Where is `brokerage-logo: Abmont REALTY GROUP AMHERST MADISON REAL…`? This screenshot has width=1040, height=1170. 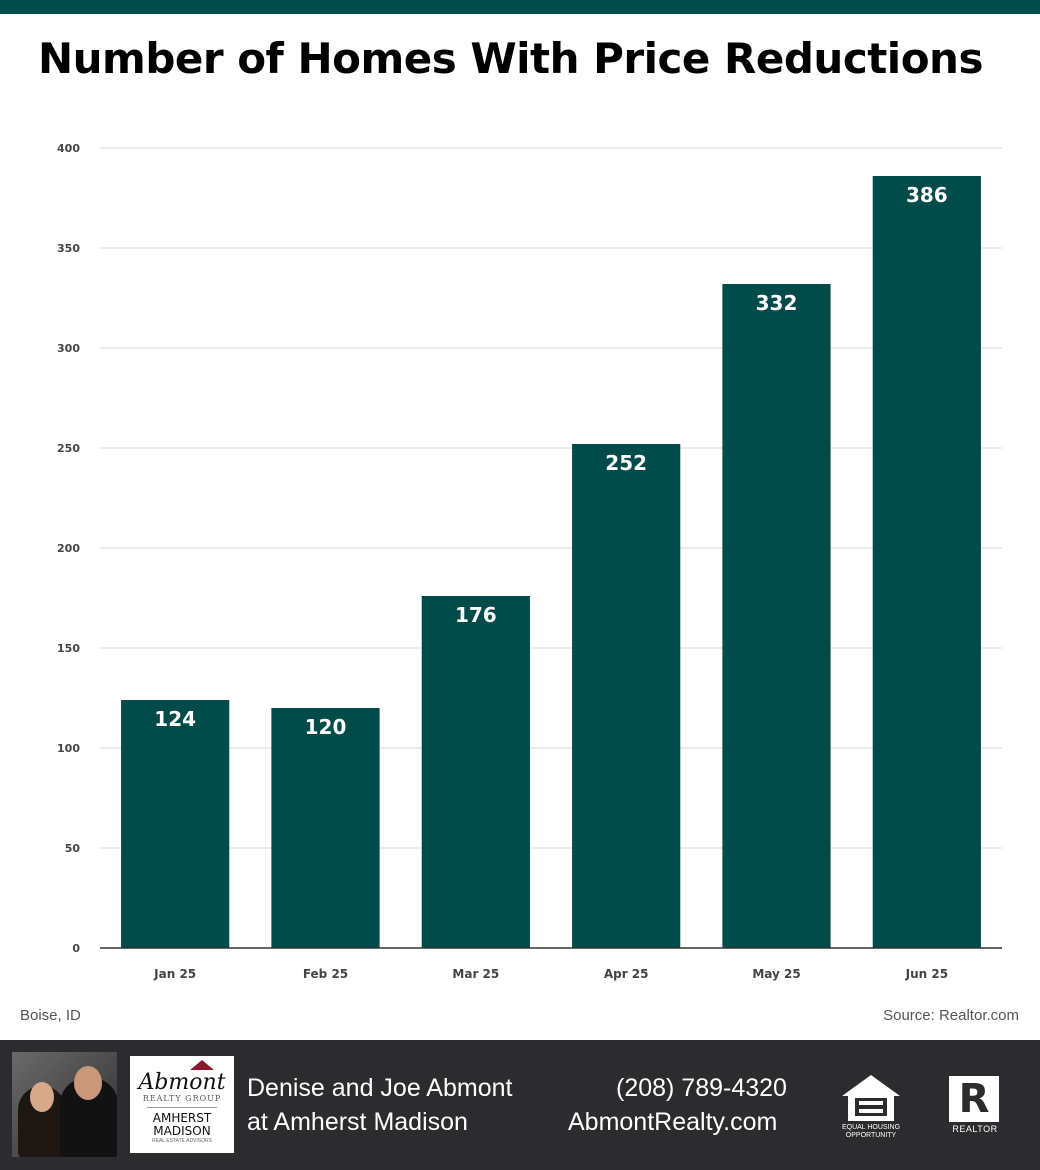
brokerage-logo: Abmont REALTY GROUP AMHERST MADISON REAL… is located at coordinates (182, 1104).